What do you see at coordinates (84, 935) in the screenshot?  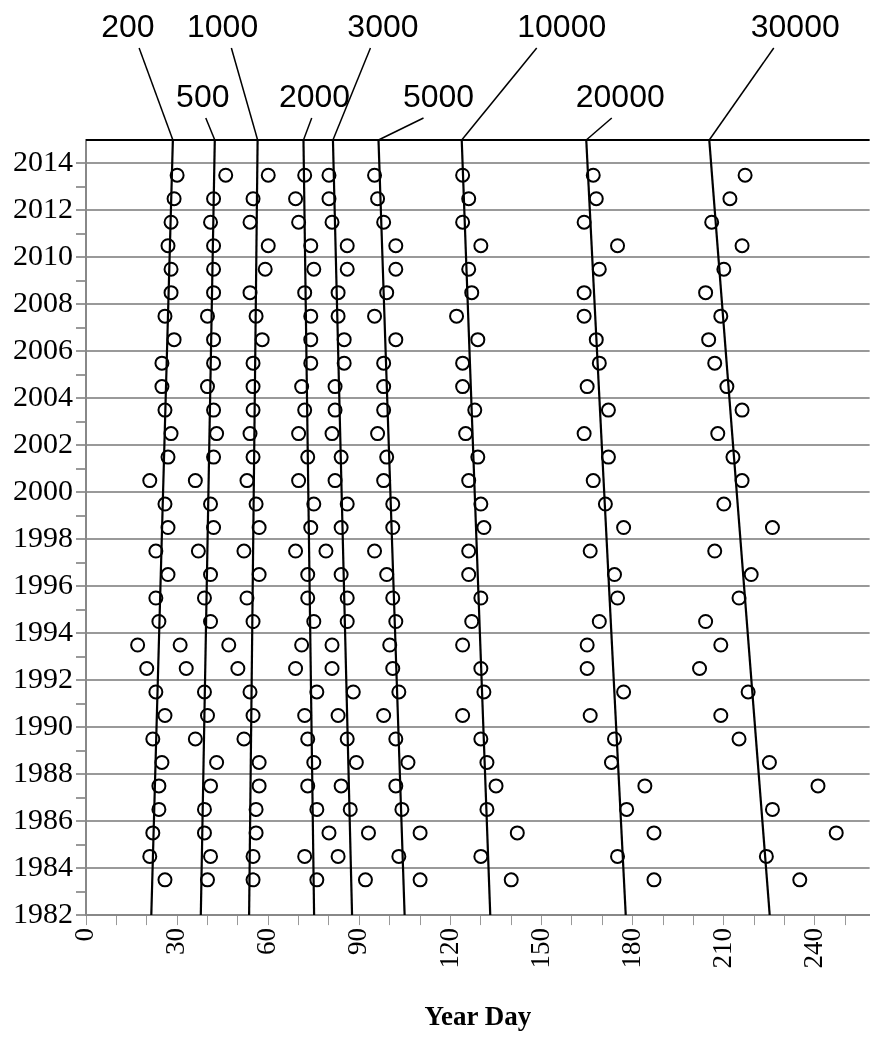 I see `x-tick-label: 0` at bounding box center [84, 935].